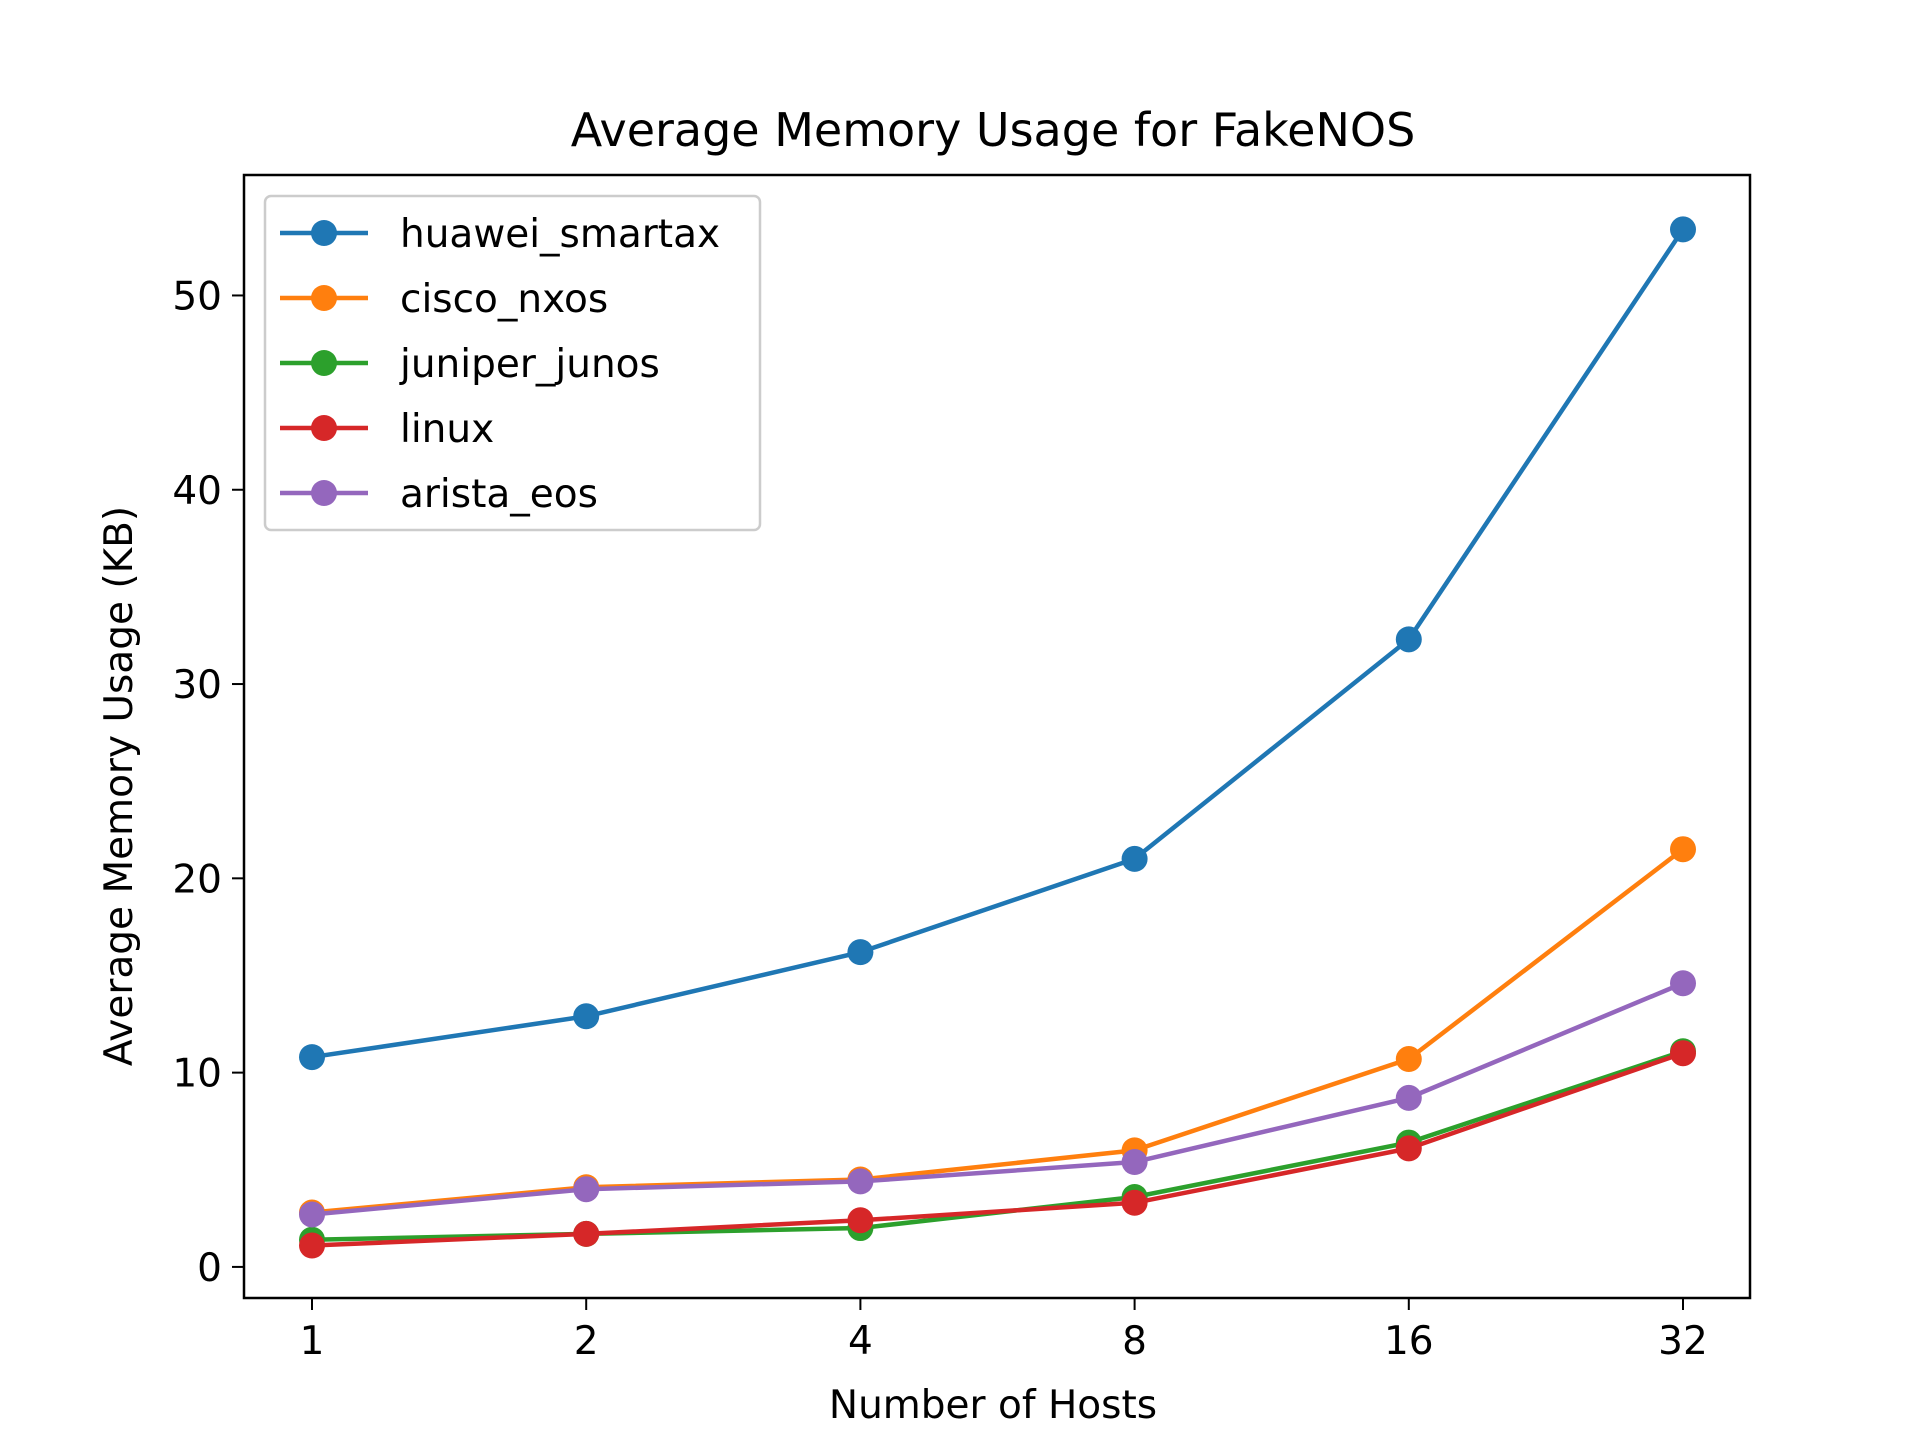 This screenshot has height=1445, width=1920. What do you see at coordinates (529, 364) in the screenshot?
I see `legend-label: juniper_junos` at bounding box center [529, 364].